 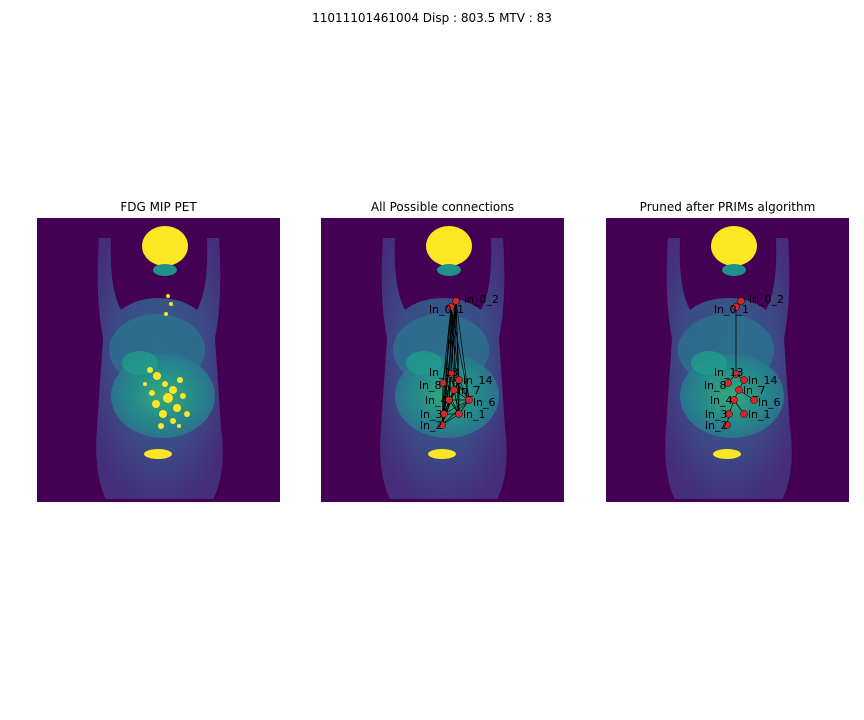 I want to click on edges-all, so click(x=455, y=363).